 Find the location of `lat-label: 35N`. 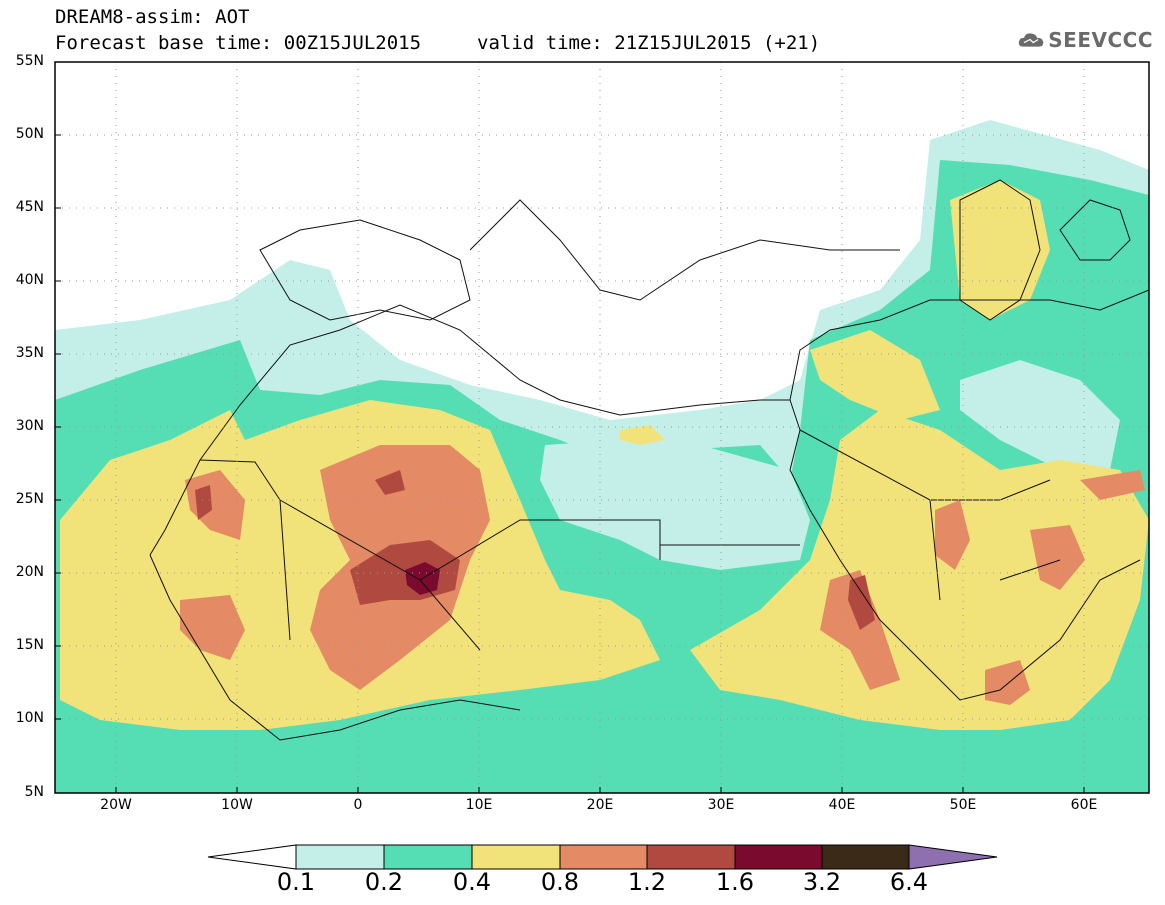

lat-label: 35N is located at coordinates (29, 353).